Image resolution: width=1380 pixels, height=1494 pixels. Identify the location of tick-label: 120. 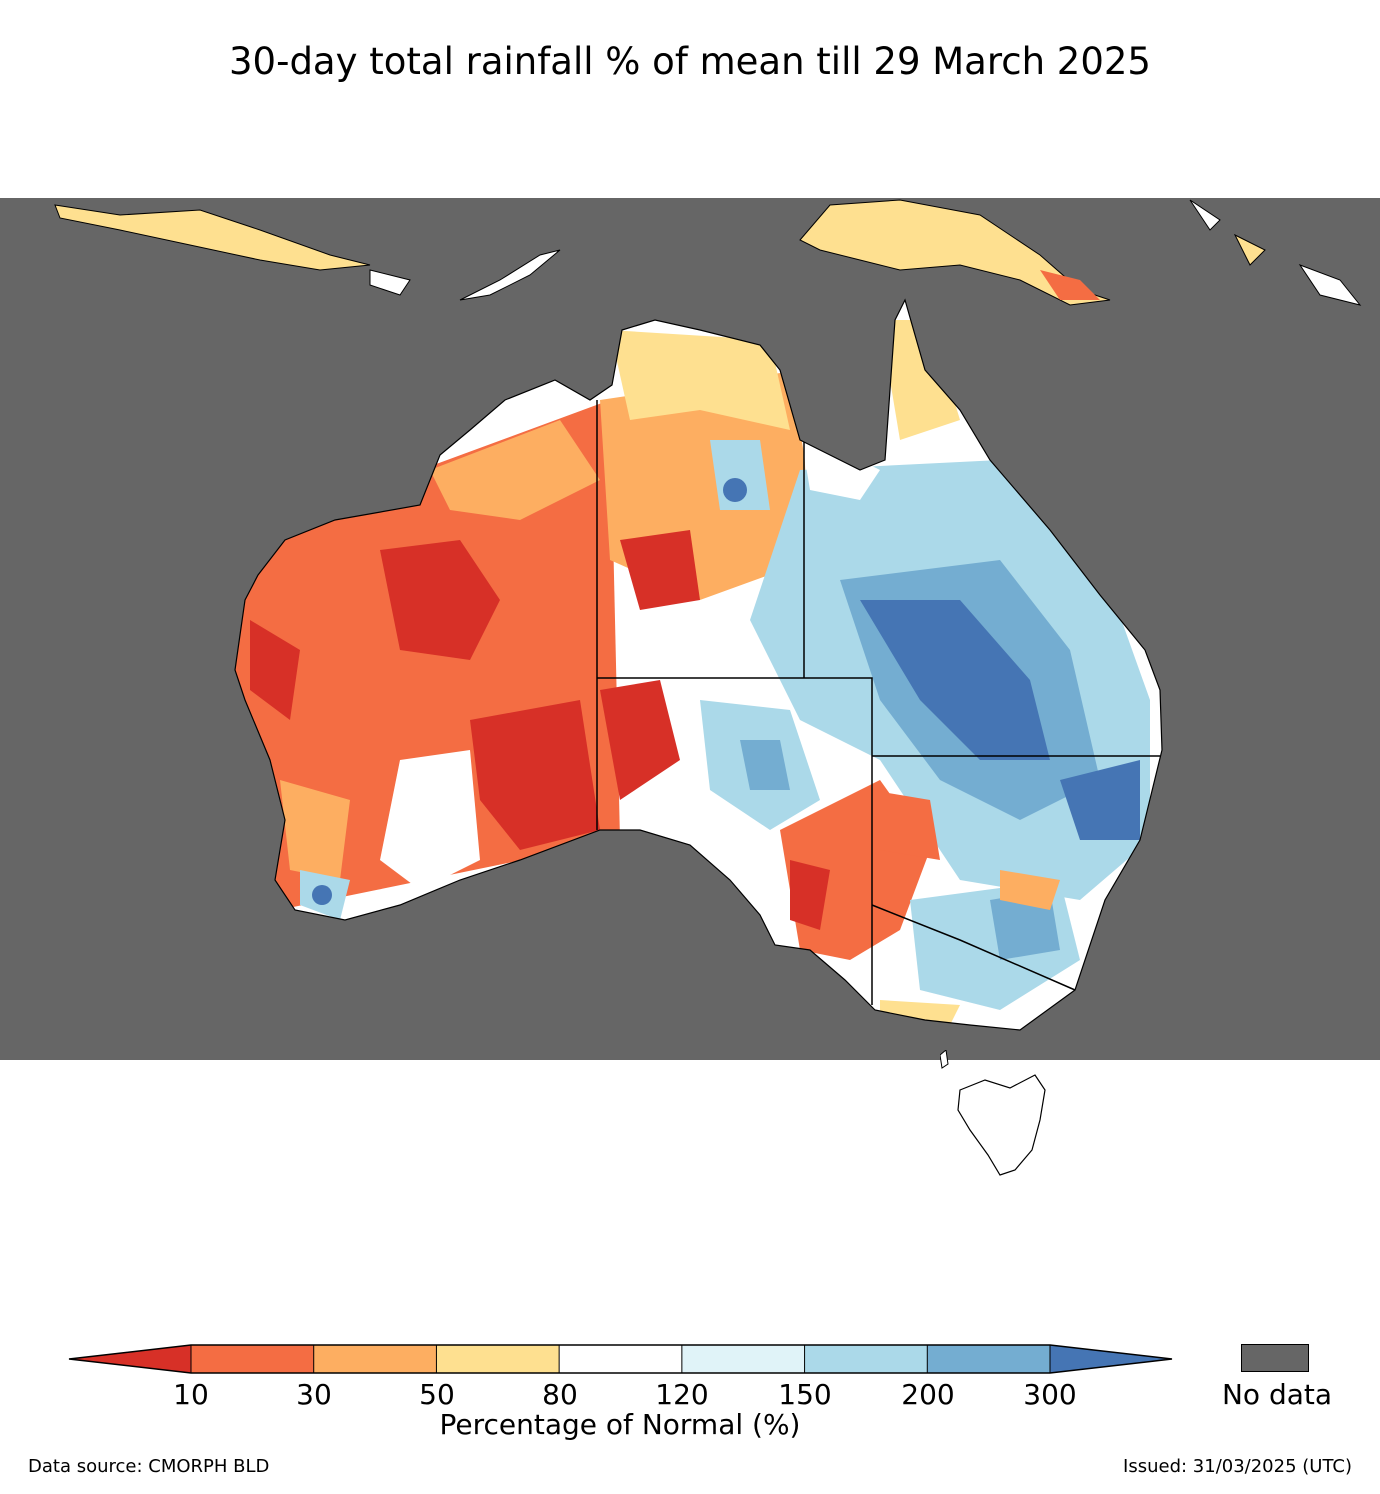
(682, 1394).